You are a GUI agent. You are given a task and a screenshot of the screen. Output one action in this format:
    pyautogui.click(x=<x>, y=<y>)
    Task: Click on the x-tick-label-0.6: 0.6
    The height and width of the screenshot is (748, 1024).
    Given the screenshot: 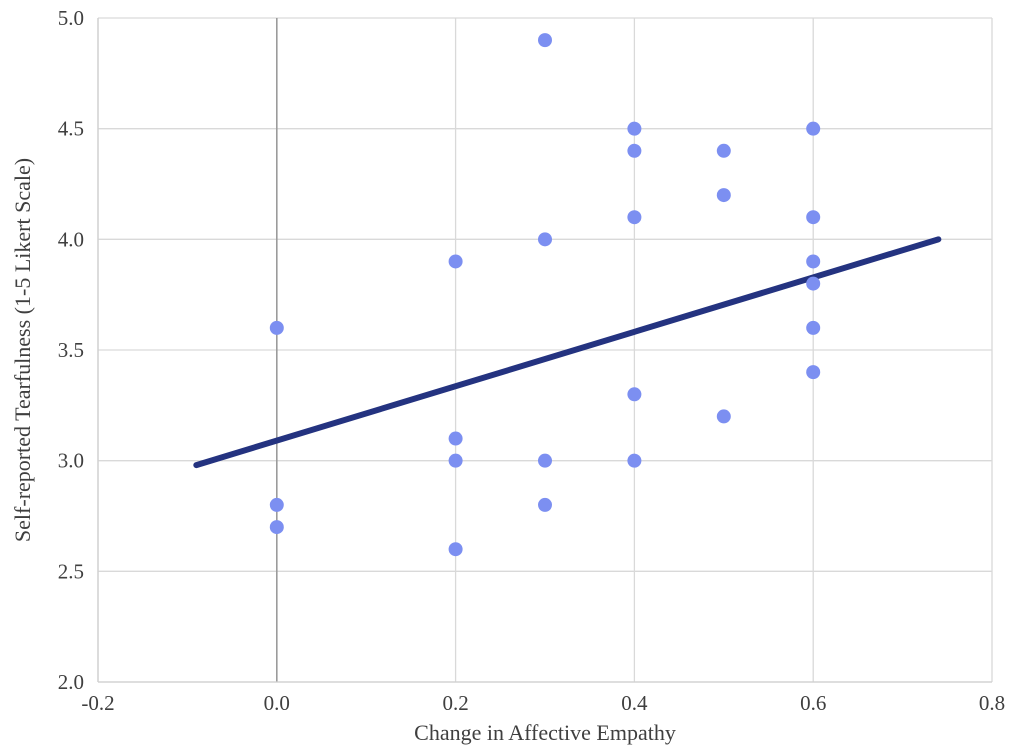 What is the action you would take?
    pyautogui.click(x=813, y=703)
    